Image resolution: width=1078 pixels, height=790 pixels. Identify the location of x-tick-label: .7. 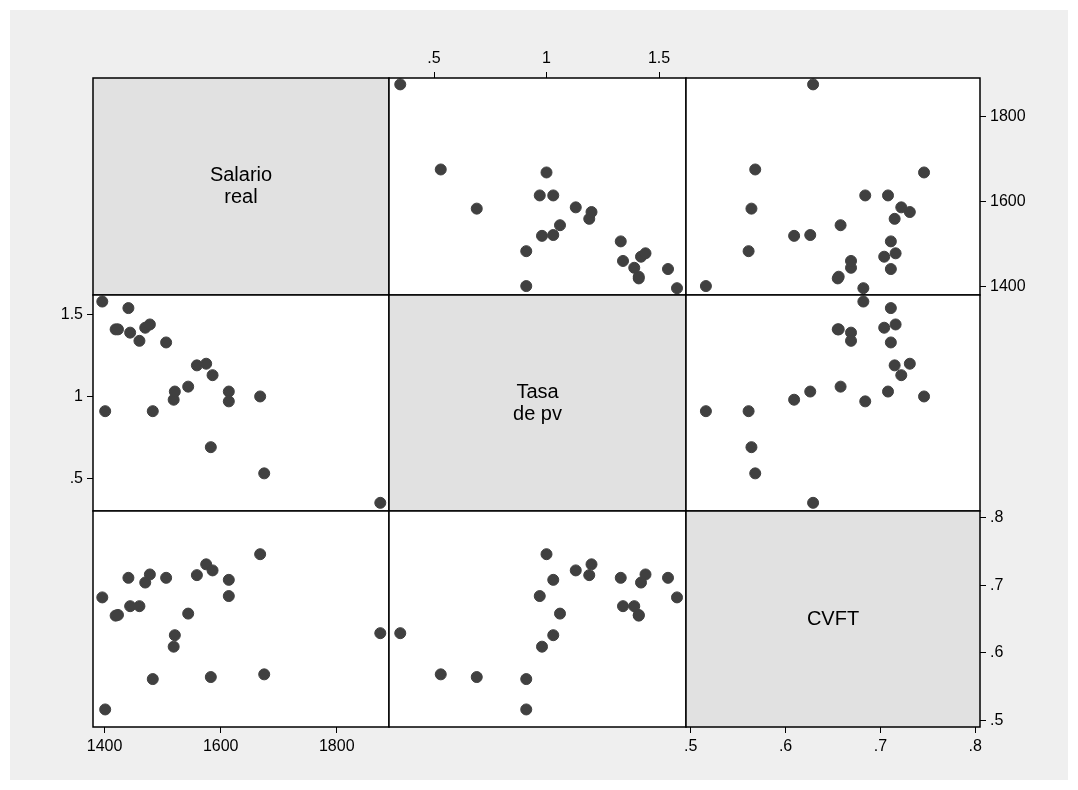
(880, 746).